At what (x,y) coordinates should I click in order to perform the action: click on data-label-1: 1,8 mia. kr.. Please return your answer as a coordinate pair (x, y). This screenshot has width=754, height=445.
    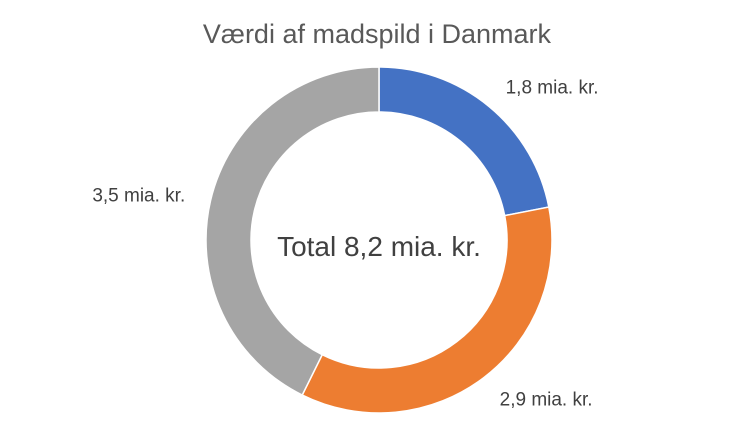
    Looking at the image, I should click on (552, 87).